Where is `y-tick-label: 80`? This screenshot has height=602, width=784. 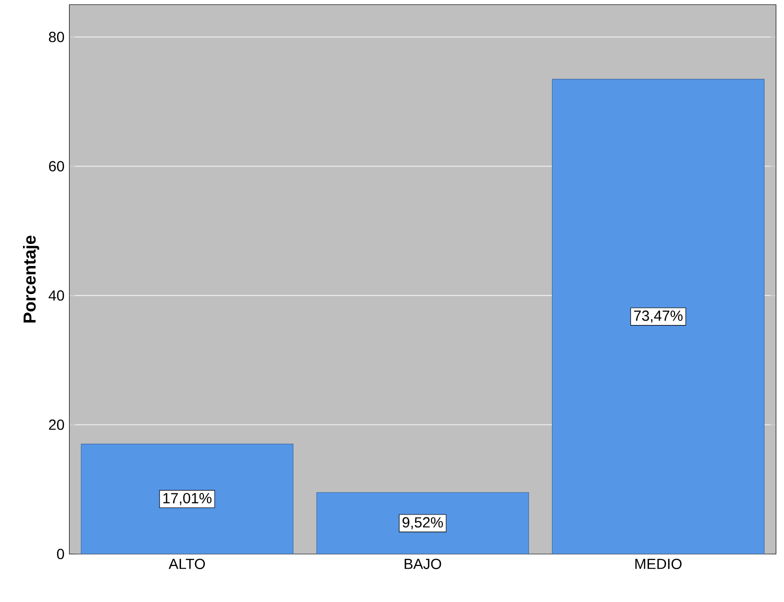 y-tick-label: 80 is located at coordinates (56, 37).